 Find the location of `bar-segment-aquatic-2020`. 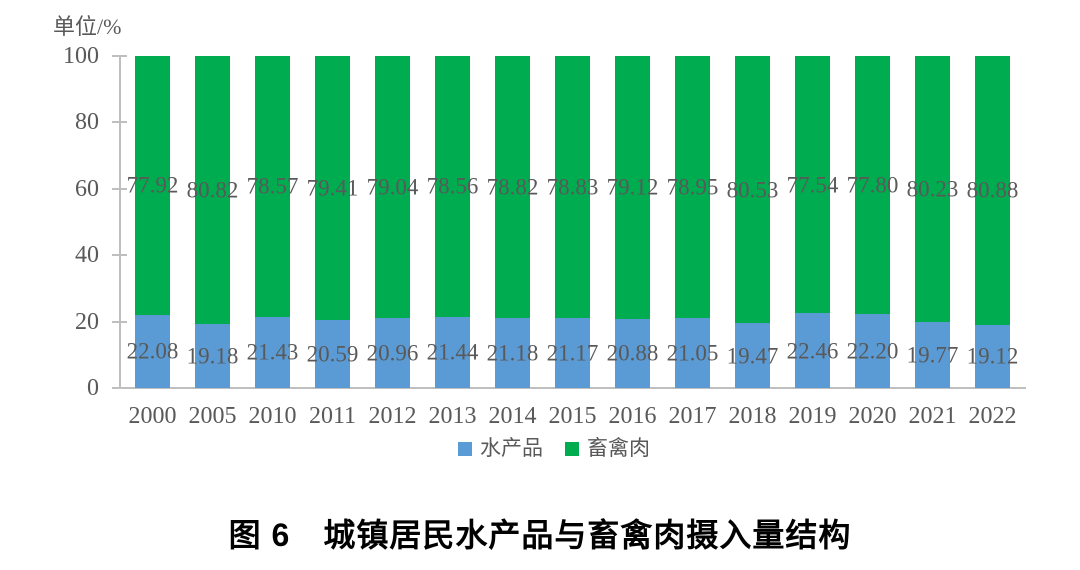

bar-segment-aquatic-2020 is located at coordinates (872, 351).